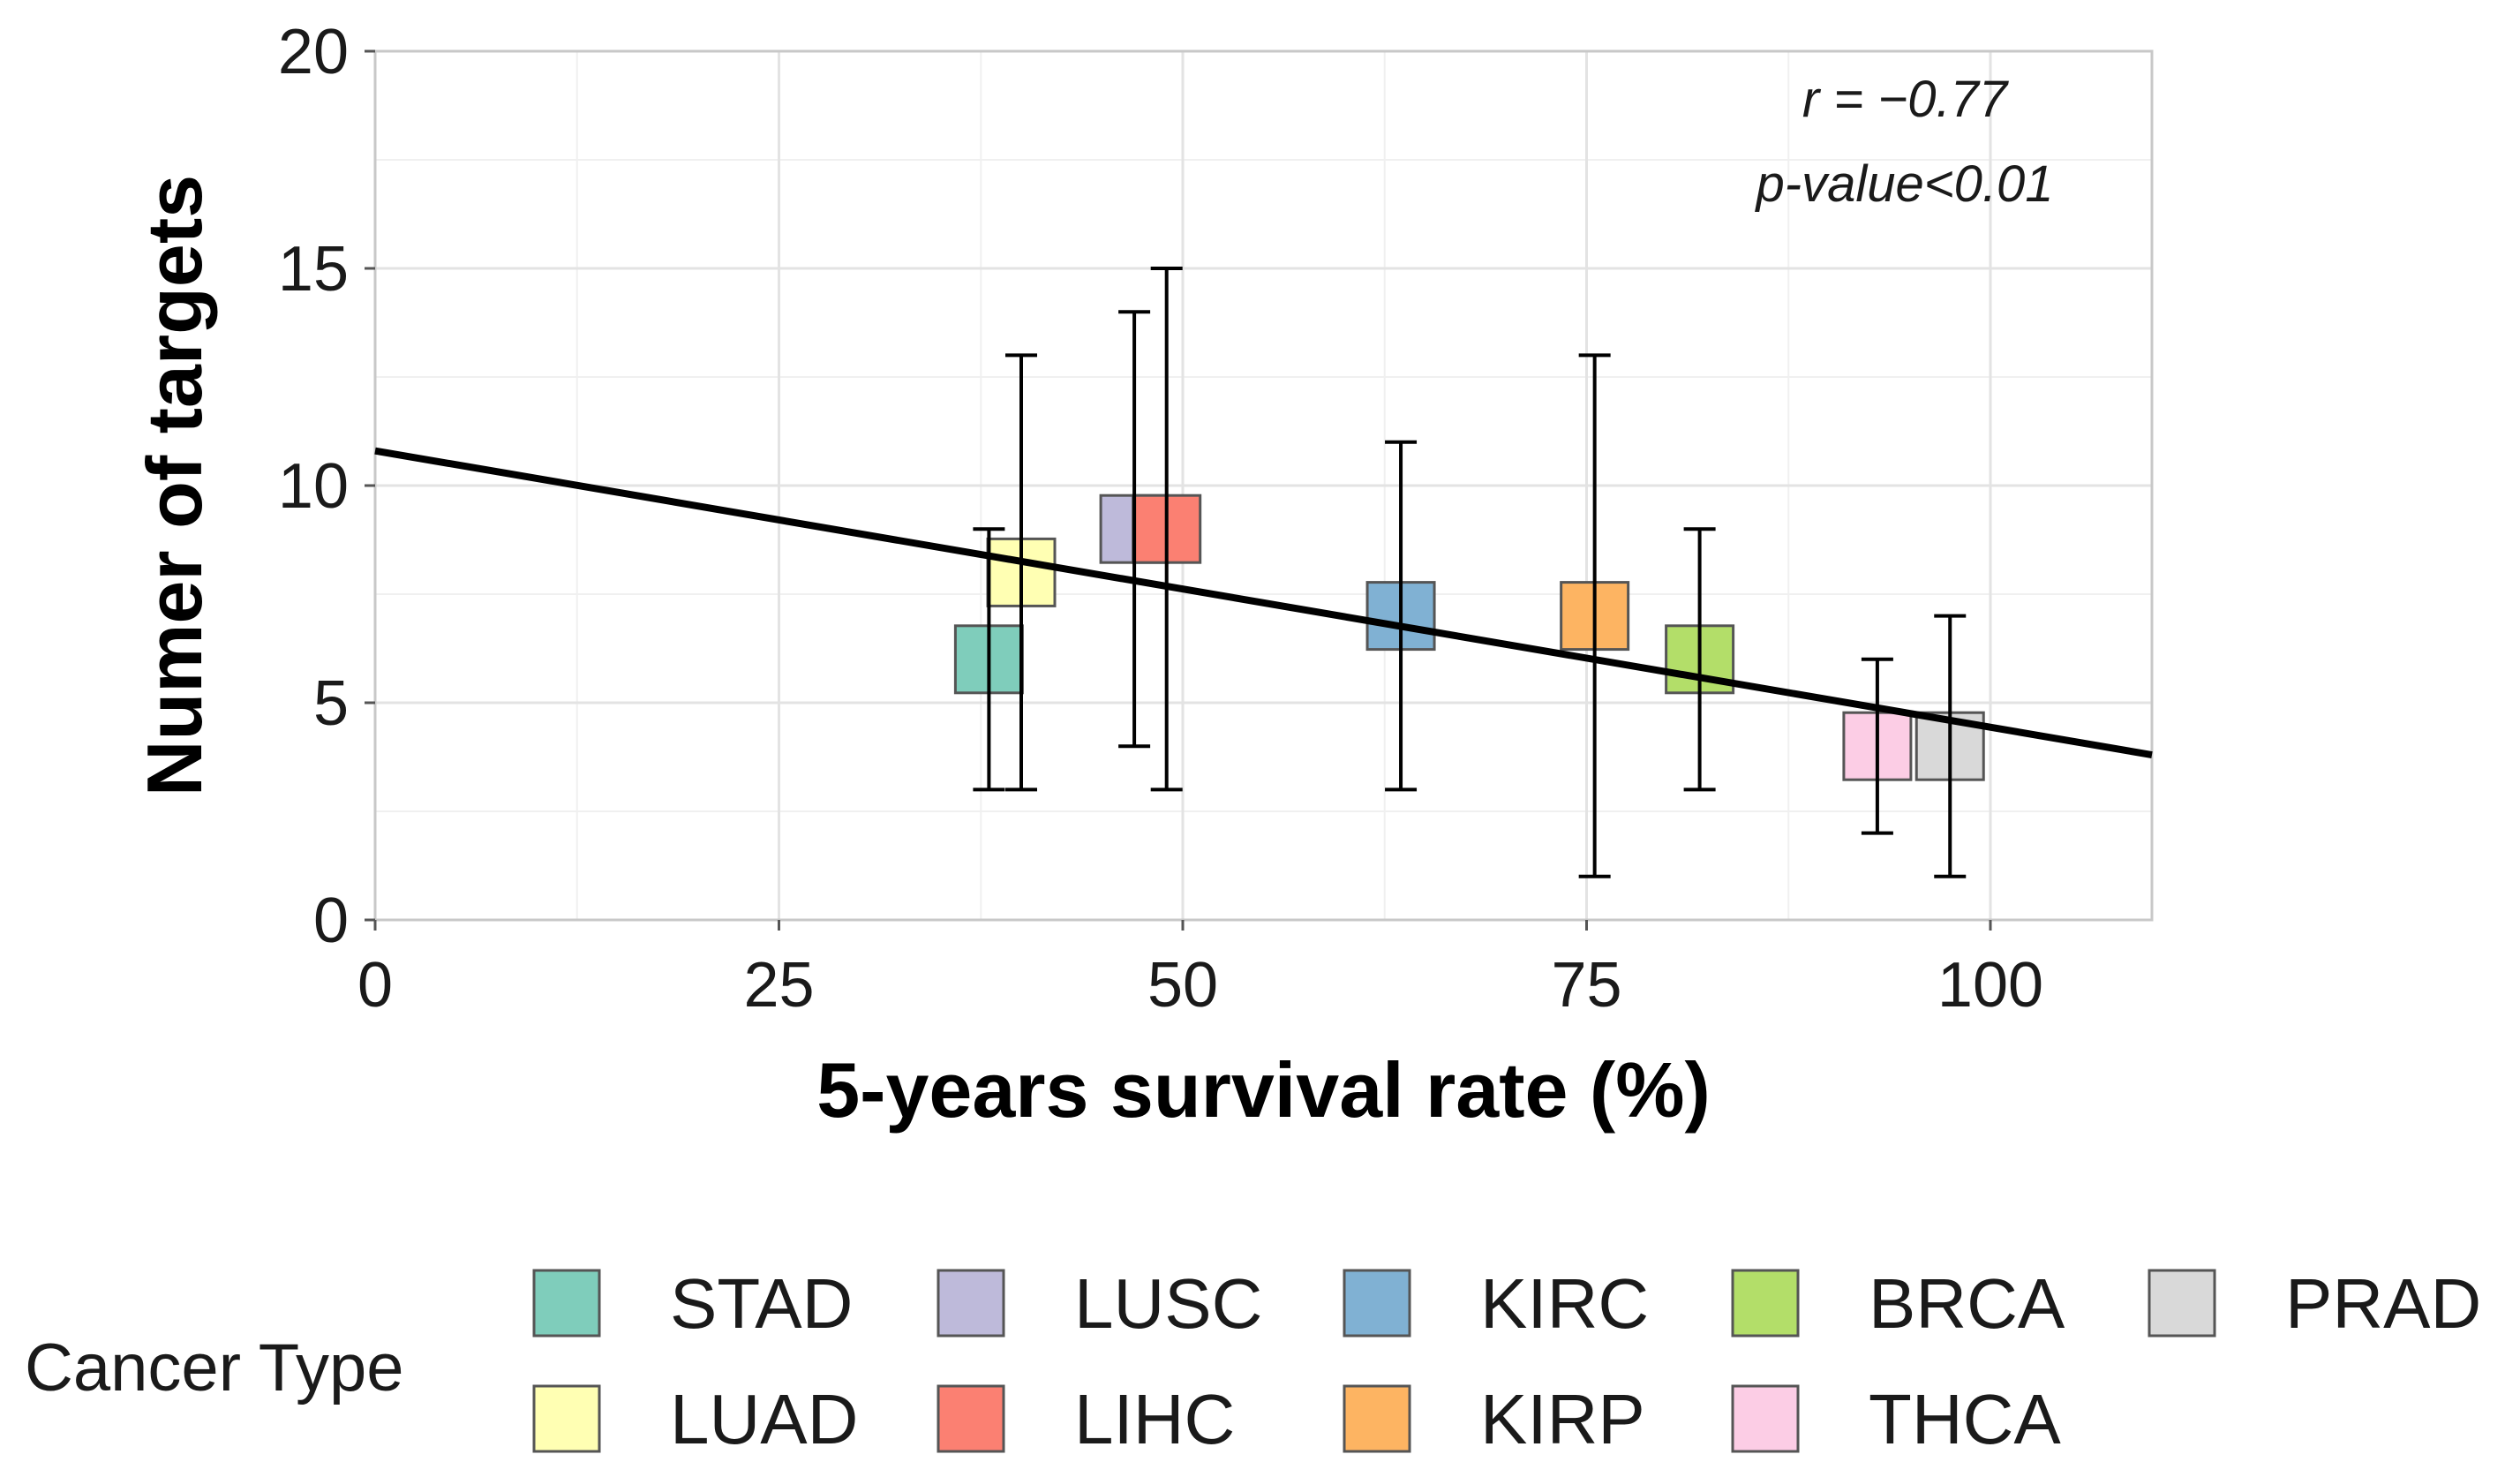 This screenshot has height=1477, width=2520. Describe the element at coordinates (331, 920) in the screenshot. I see `y-tick-label: 0` at that location.